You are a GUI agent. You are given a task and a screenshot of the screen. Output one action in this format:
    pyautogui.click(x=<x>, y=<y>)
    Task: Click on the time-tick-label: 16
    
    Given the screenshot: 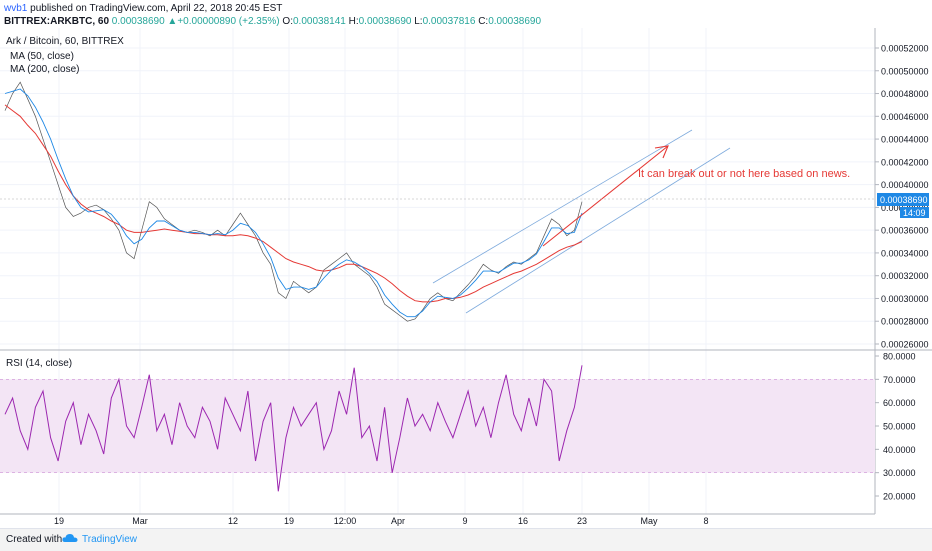 What is the action you would take?
    pyautogui.click(x=523, y=521)
    